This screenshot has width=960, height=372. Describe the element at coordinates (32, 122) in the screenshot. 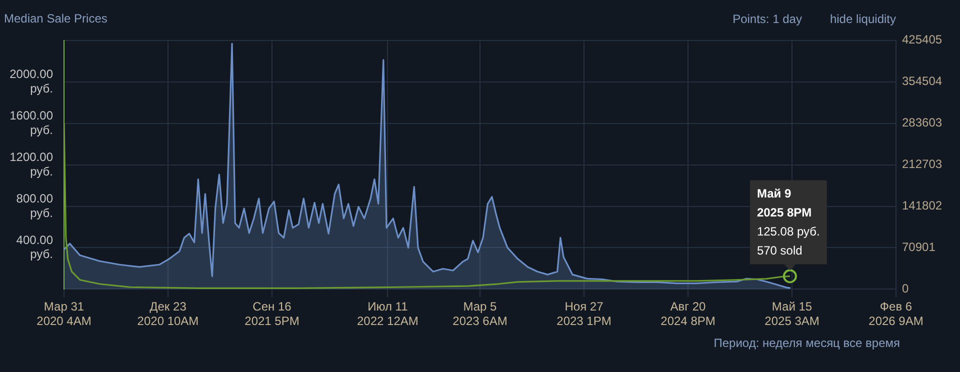

I see `y-tick-label: 1600.00 руб.` at that location.